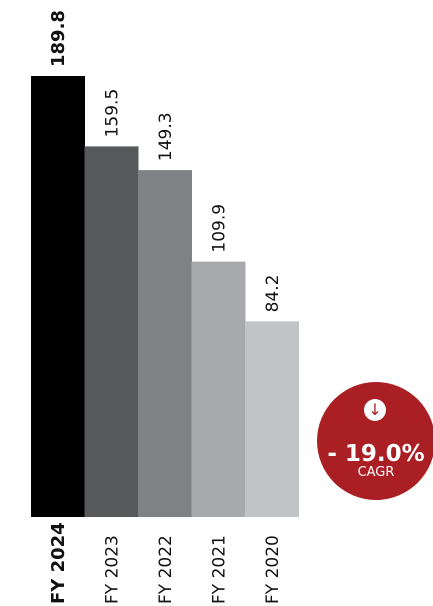  What do you see at coordinates (218, 389) in the screenshot?
I see `bar-fy-2021` at bounding box center [218, 389].